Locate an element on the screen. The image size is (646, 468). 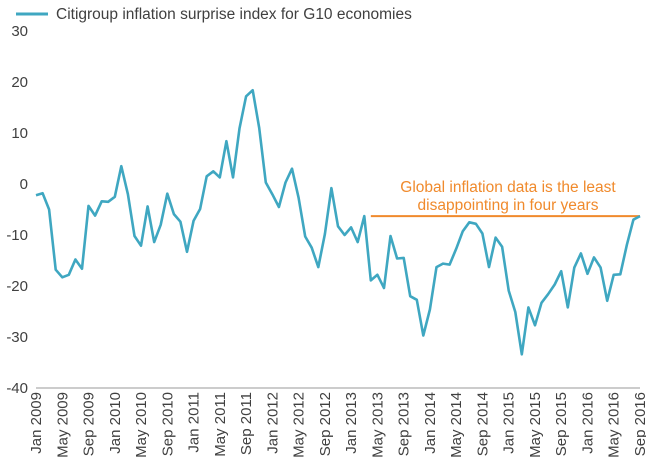
x-tick-label: May 2014 is located at coordinates (456, 425).